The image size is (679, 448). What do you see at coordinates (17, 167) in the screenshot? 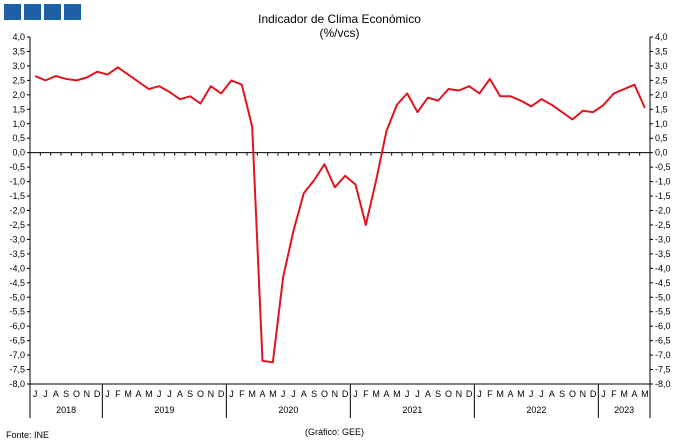
I see `left-y-tick-label: -0,5` at bounding box center [17, 167].